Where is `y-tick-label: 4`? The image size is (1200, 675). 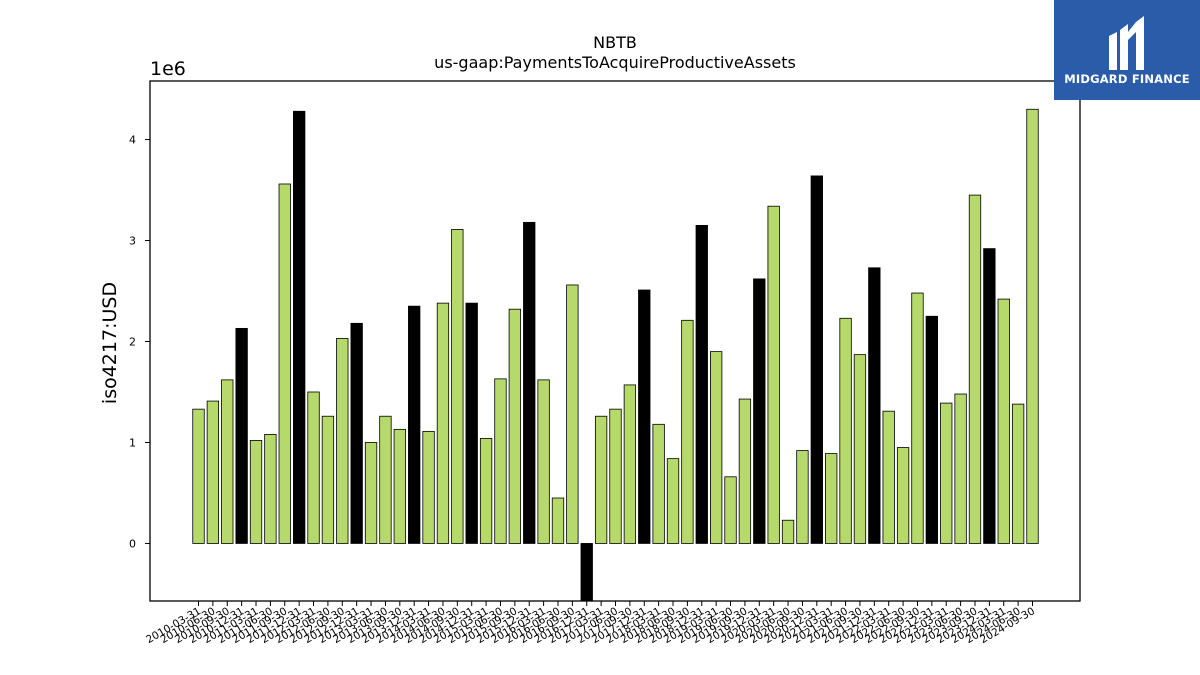 y-tick-label: 4 is located at coordinates (132, 140).